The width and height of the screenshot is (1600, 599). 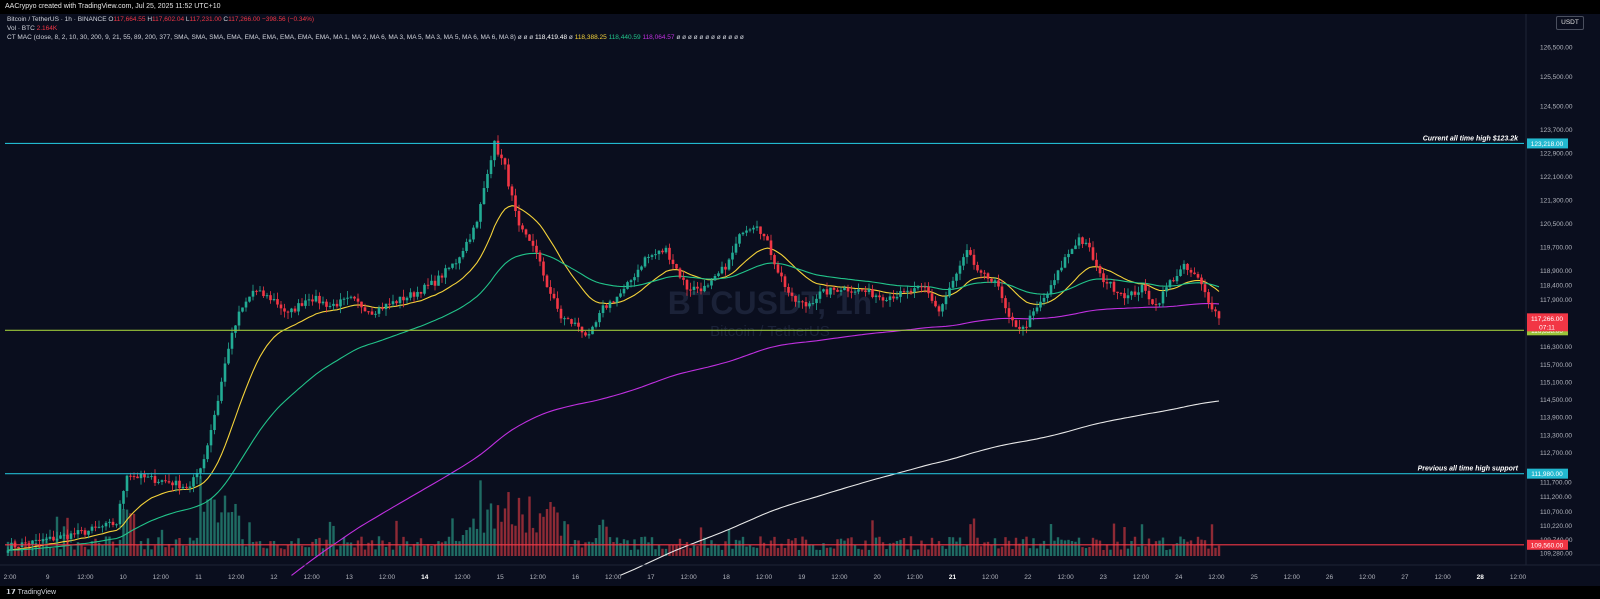 What do you see at coordinates (1556, 77) in the screenshot?
I see `price-tick-label: 125,500.00` at bounding box center [1556, 77].